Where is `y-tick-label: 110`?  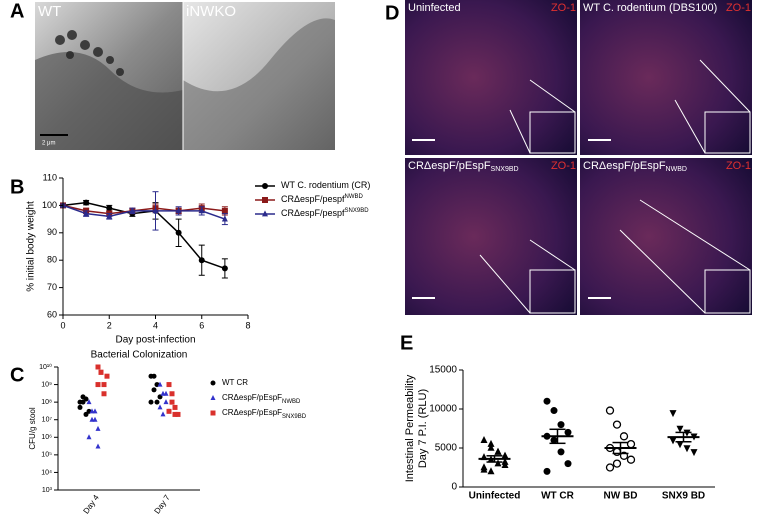
y-tick-label: 110 is located at coordinates (50, 177).